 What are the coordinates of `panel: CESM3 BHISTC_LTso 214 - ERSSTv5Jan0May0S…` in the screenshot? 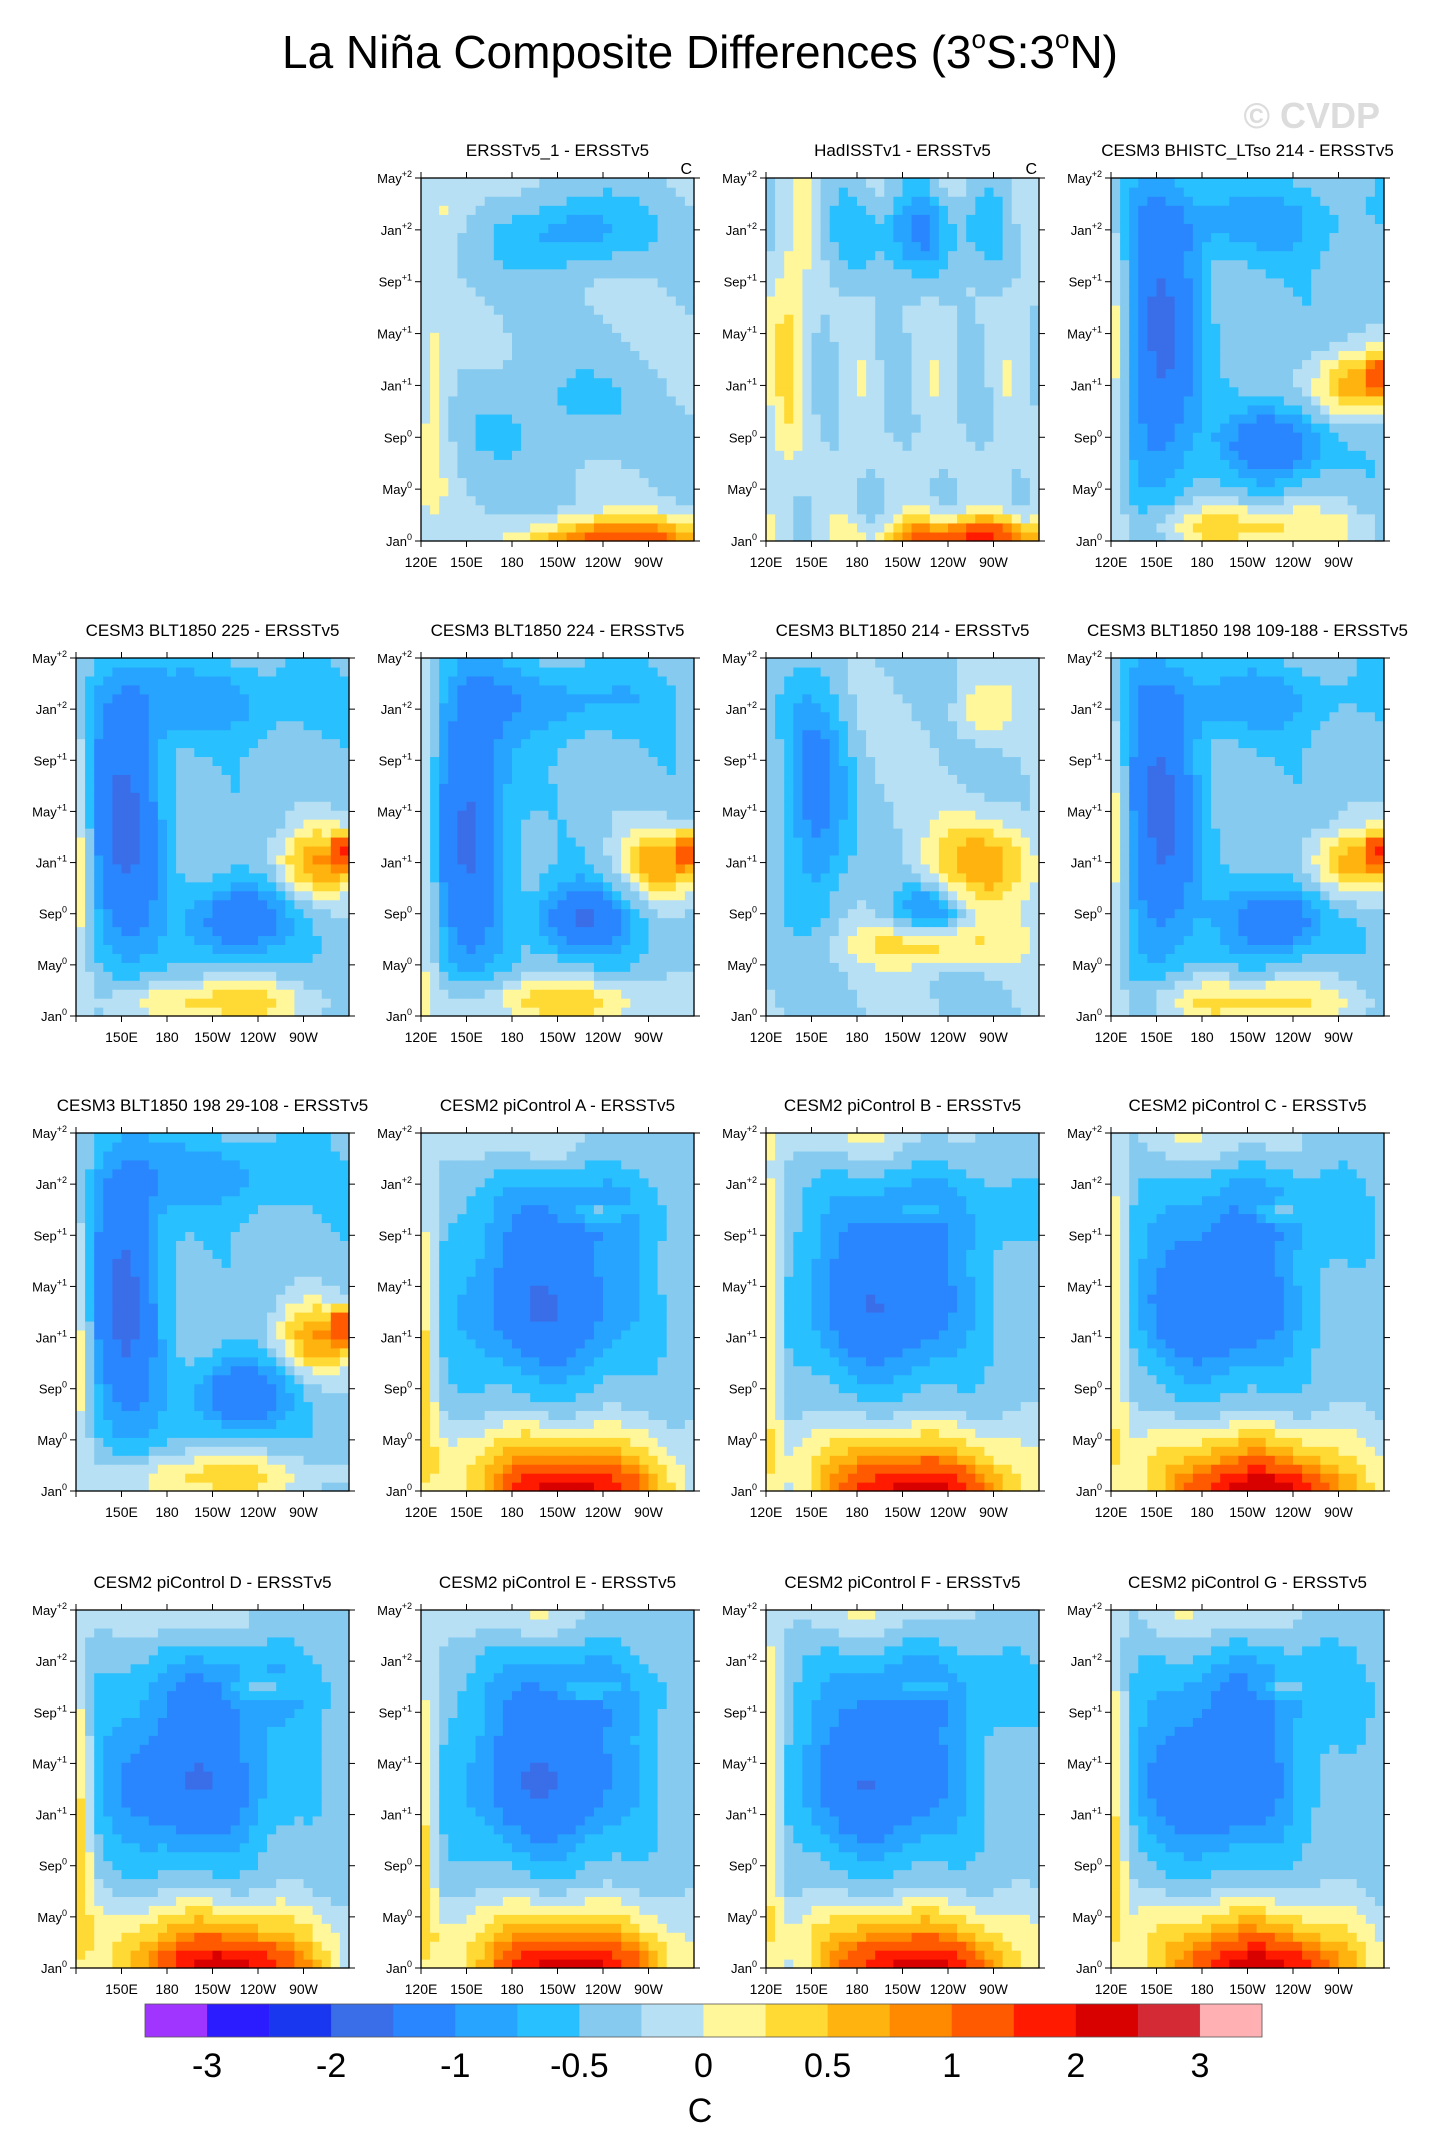 It's located at (1230, 355).